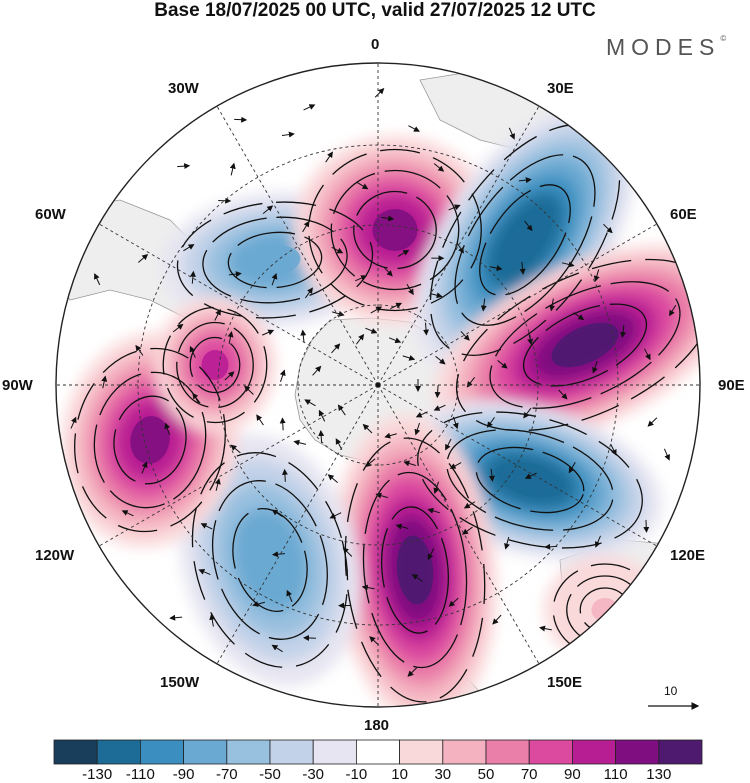 The image size is (750, 783). I want to click on streamline-neg-30e, so click(525, 240).